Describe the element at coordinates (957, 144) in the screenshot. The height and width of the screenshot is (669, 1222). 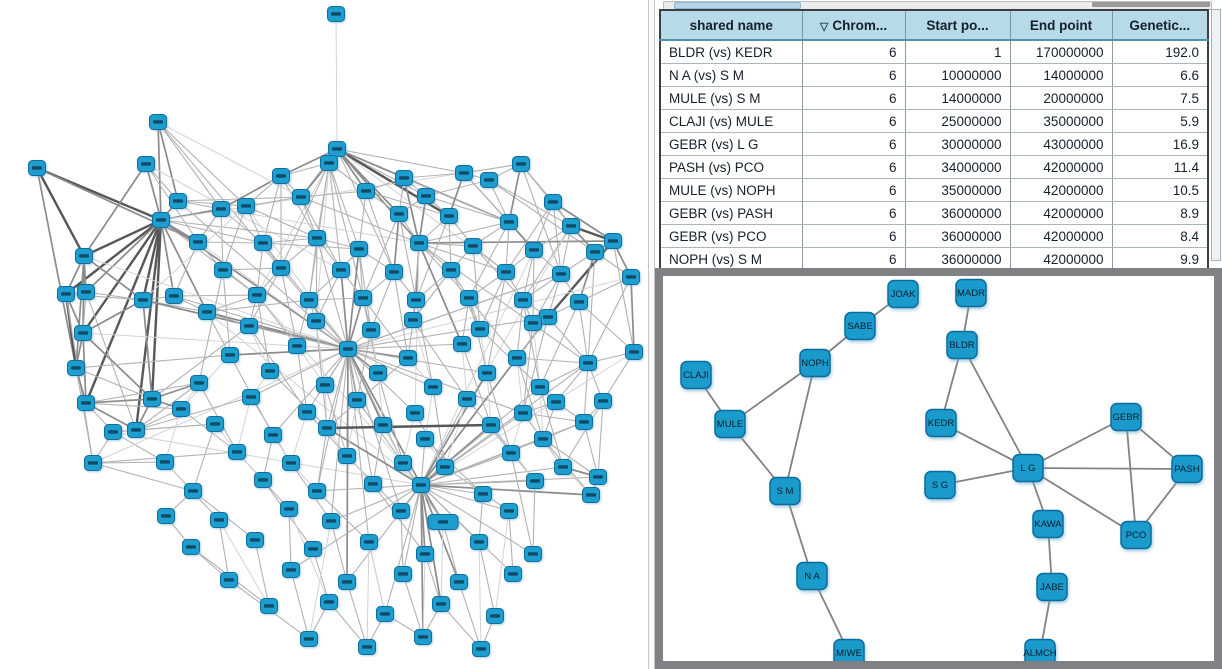
I see `table-cell: 30000000` at that location.